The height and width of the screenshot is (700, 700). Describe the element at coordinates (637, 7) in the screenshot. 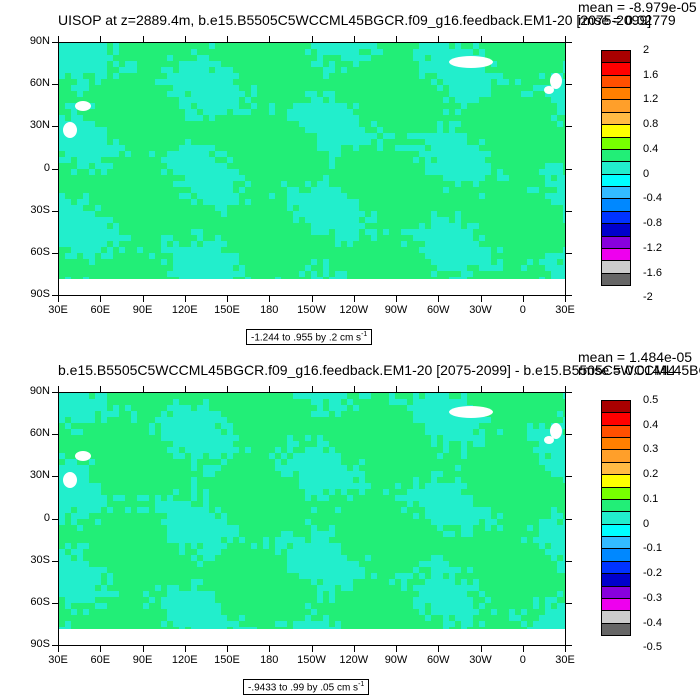

I see `mean-stat: mean = -8.979e-05` at that location.